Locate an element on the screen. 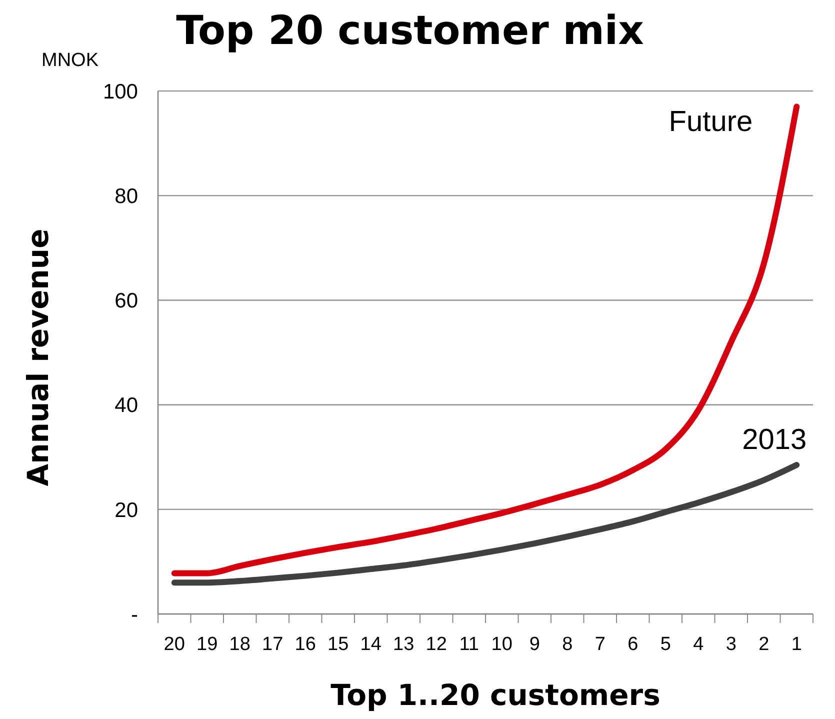  x-tick-label: 5 is located at coordinates (665, 644).